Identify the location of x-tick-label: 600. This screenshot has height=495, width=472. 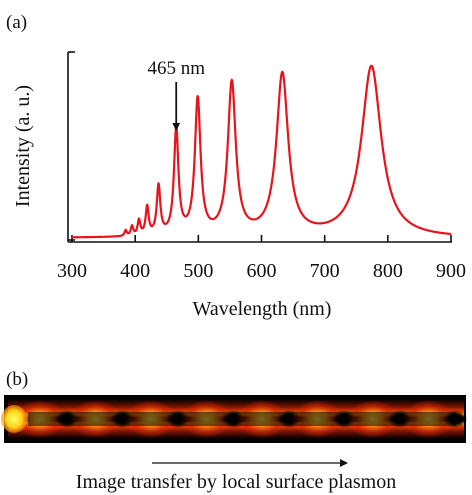
(262, 271).